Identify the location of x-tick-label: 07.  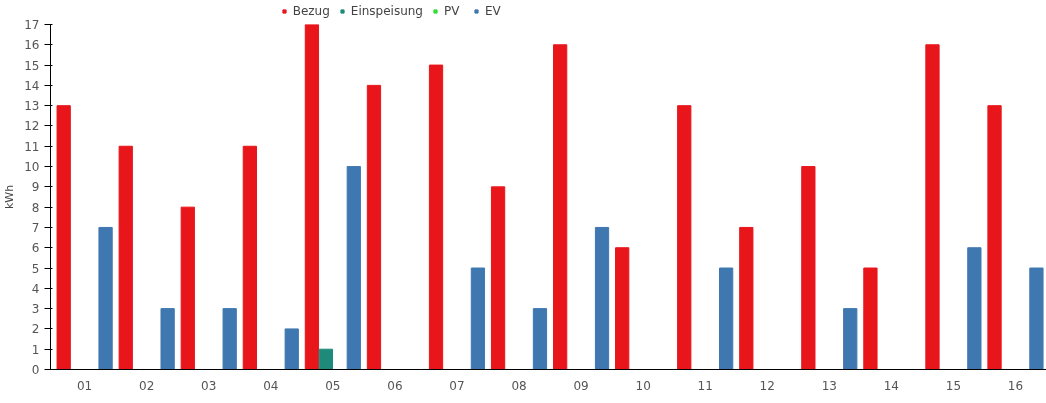
(457, 385).